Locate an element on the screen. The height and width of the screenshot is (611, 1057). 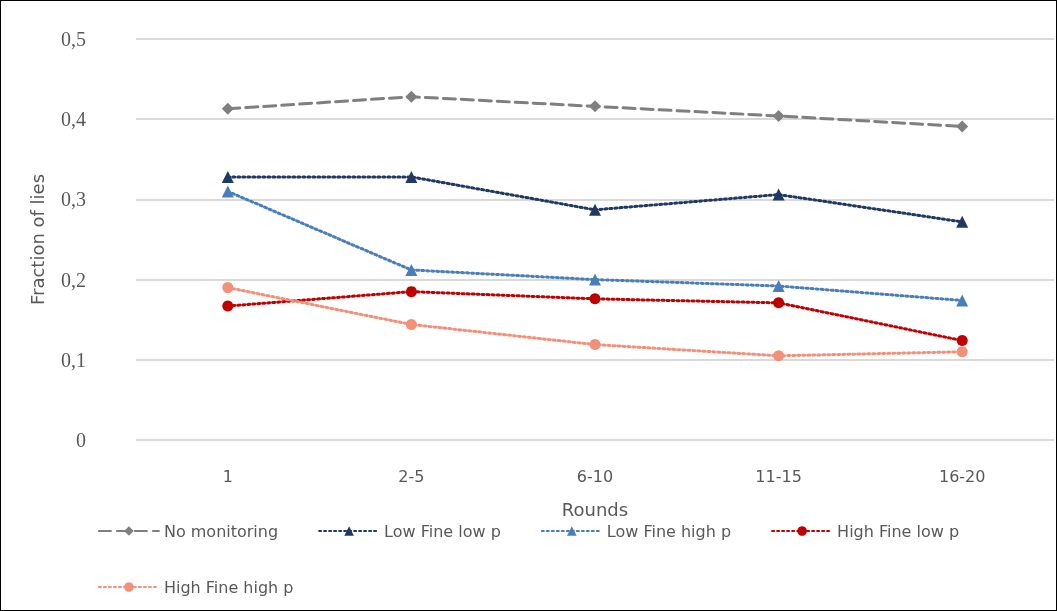
y-tick-label: 0,5 is located at coordinates (73, 39).